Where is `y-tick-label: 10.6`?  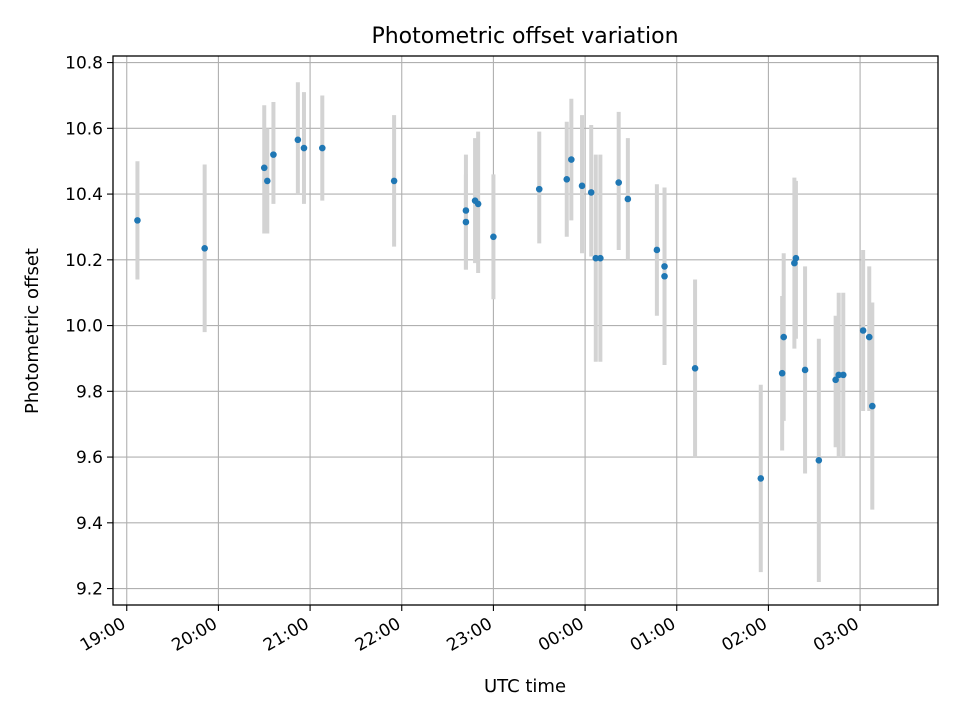
y-tick-label: 10.6 is located at coordinates (84, 129).